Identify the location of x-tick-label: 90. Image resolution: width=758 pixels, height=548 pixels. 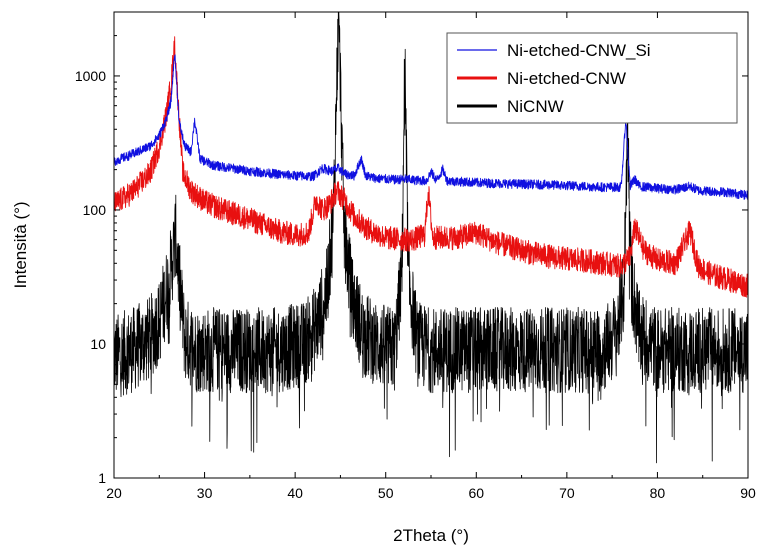
(748, 493).